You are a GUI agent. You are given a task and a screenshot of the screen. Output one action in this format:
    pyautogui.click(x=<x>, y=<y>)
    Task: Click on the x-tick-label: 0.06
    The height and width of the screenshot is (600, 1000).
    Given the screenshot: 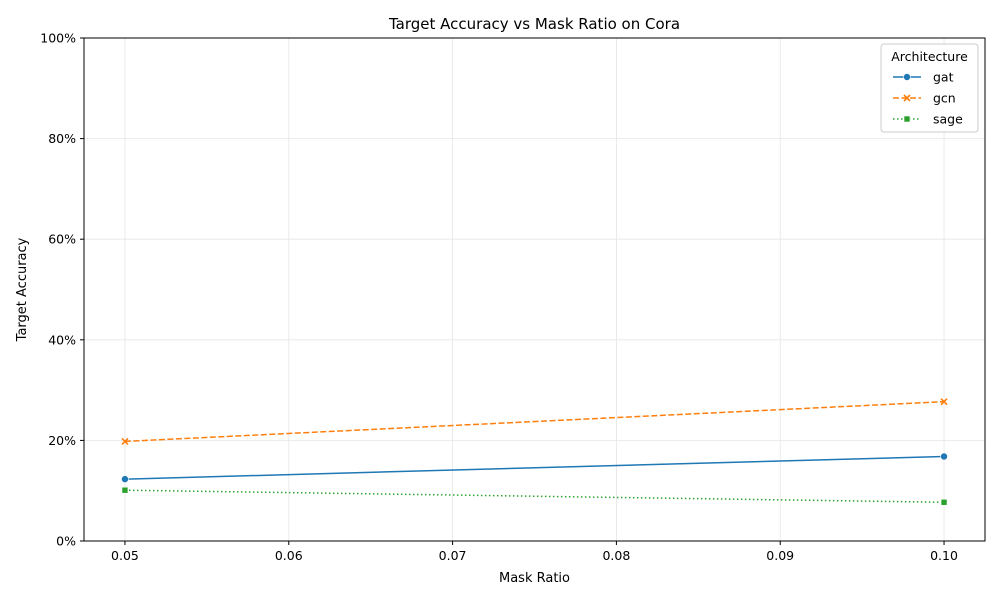 What is the action you would take?
    pyautogui.click(x=289, y=555)
    